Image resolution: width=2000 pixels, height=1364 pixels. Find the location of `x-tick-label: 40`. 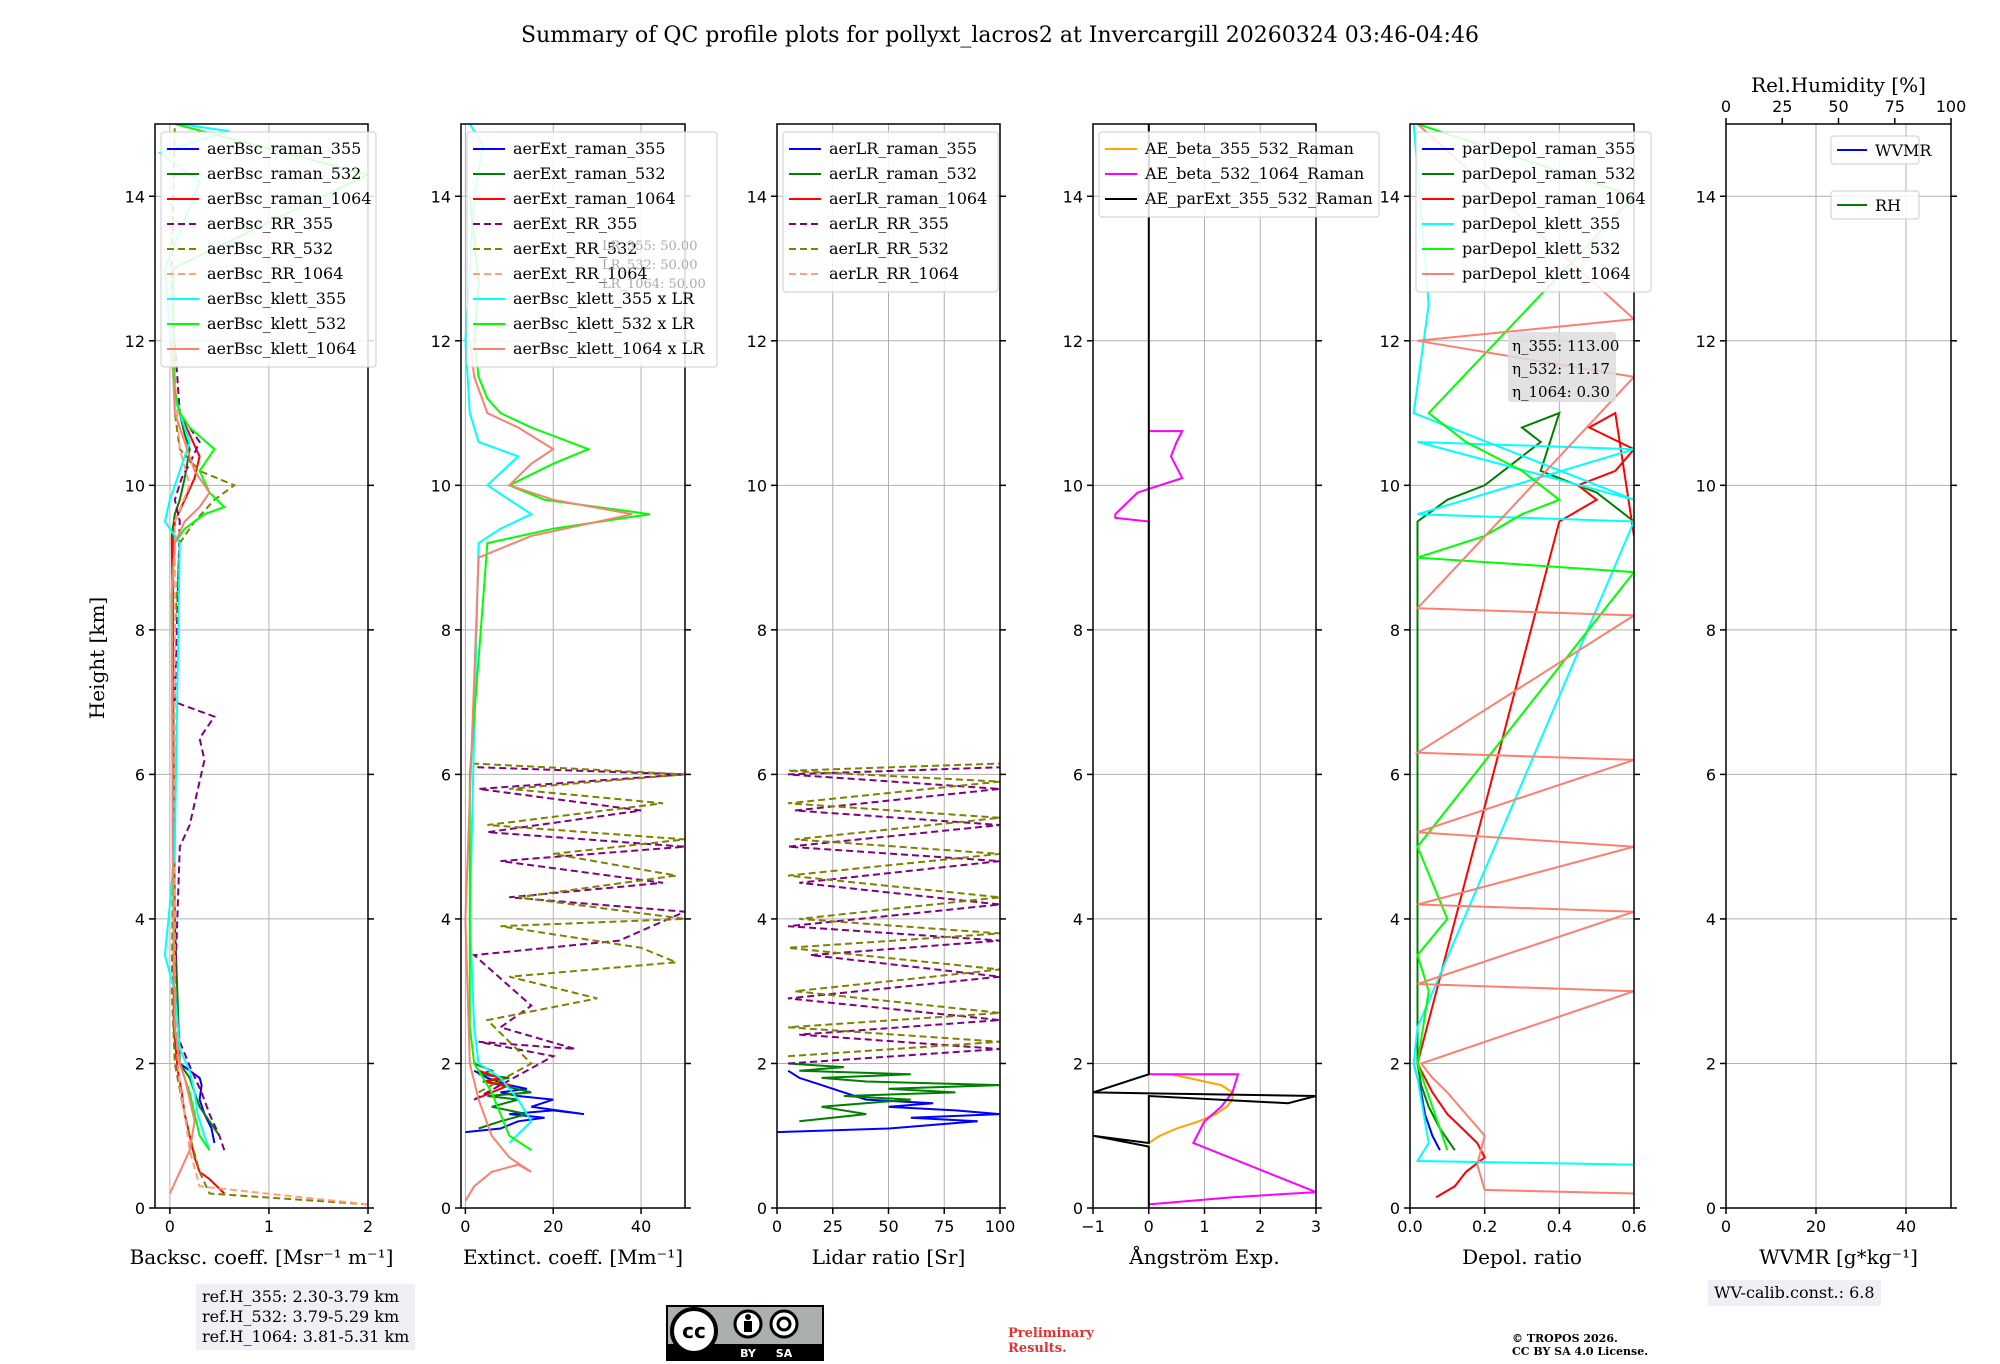

x-tick-label: 40 is located at coordinates (641, 1226).